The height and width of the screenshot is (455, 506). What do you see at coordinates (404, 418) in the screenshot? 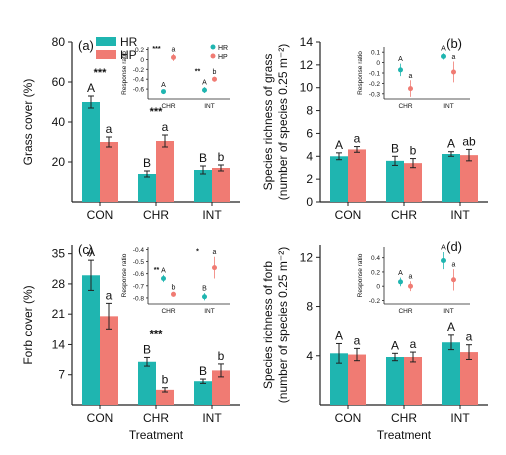
I see `x-tick-label: CHR` at bounding box center [404, 418].